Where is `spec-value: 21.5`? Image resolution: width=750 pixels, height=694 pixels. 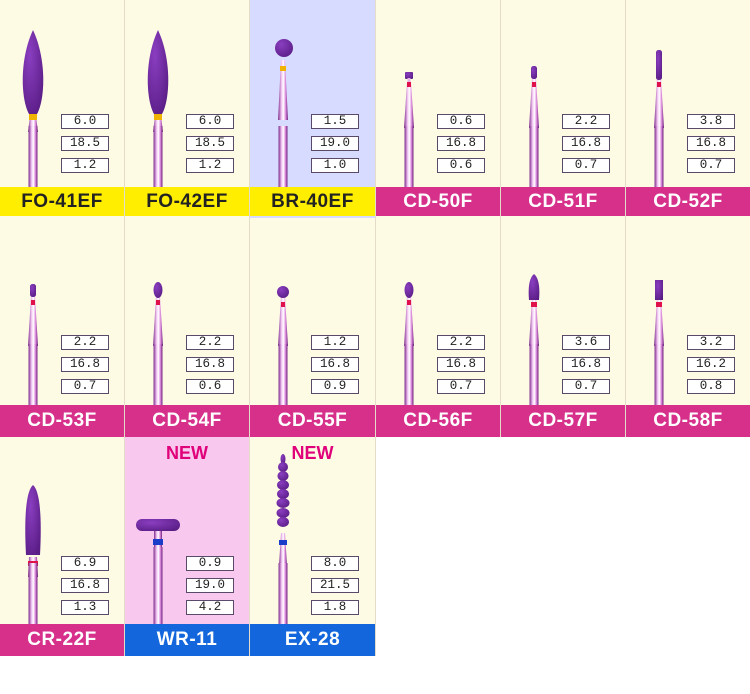
spec-value: 21.5 is located at coordinates (335, 585).